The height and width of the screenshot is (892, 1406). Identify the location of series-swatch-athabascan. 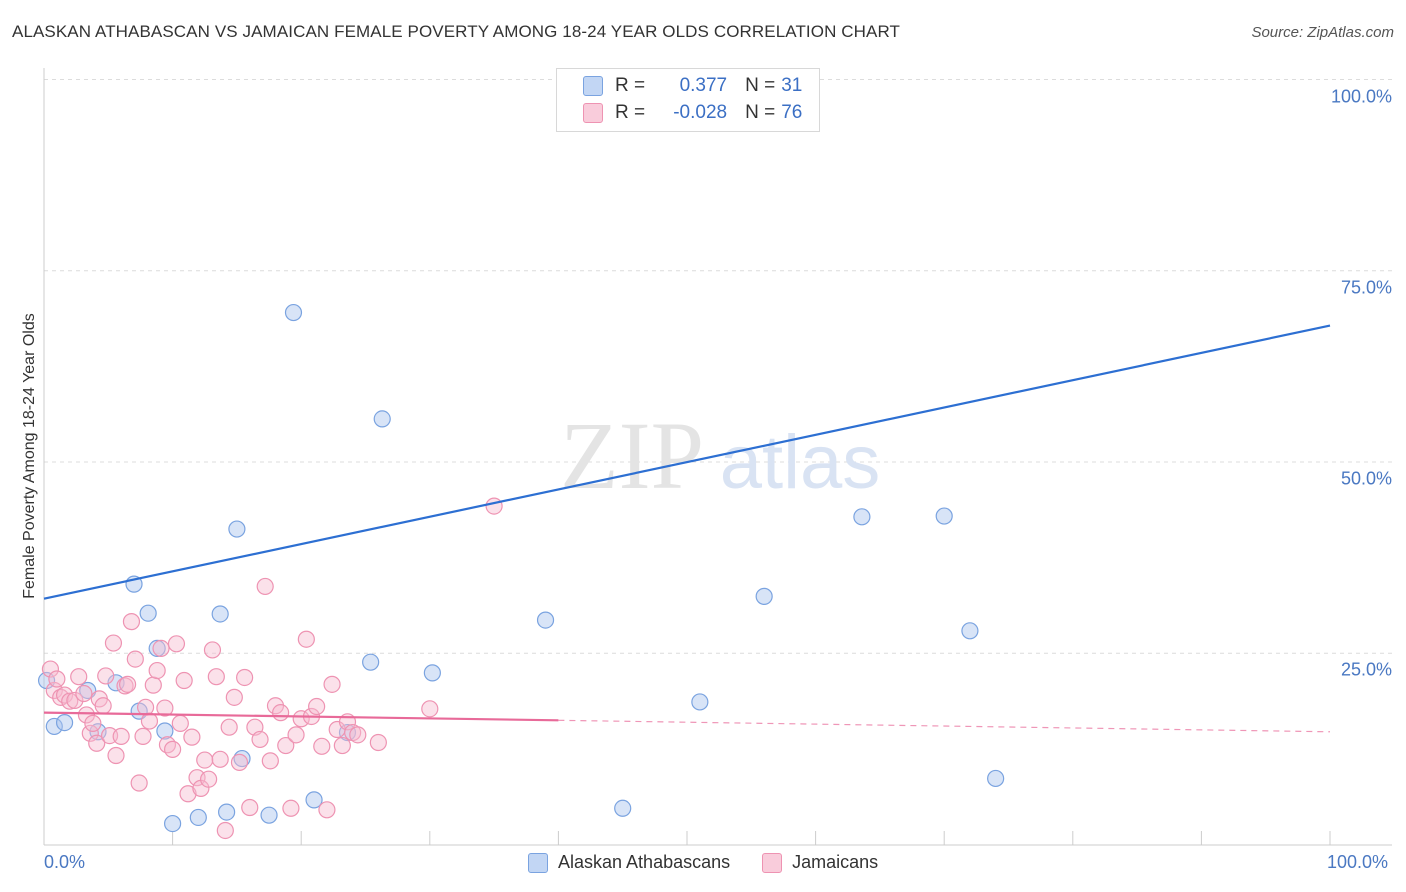
(538, 862).